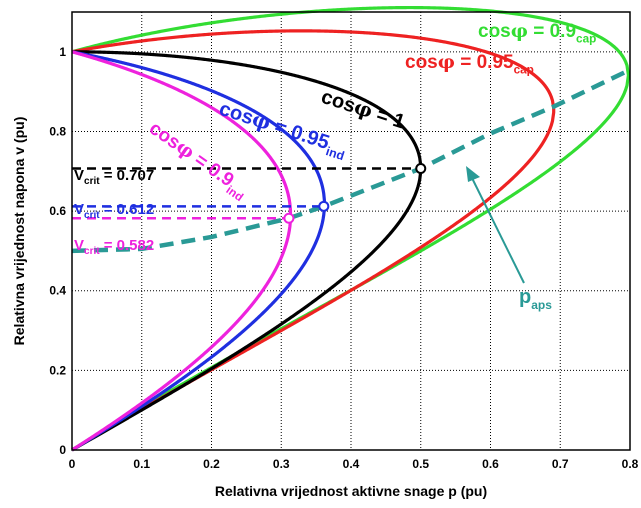  I want to click on x-tick-label: 0.4, so click(351, 464).